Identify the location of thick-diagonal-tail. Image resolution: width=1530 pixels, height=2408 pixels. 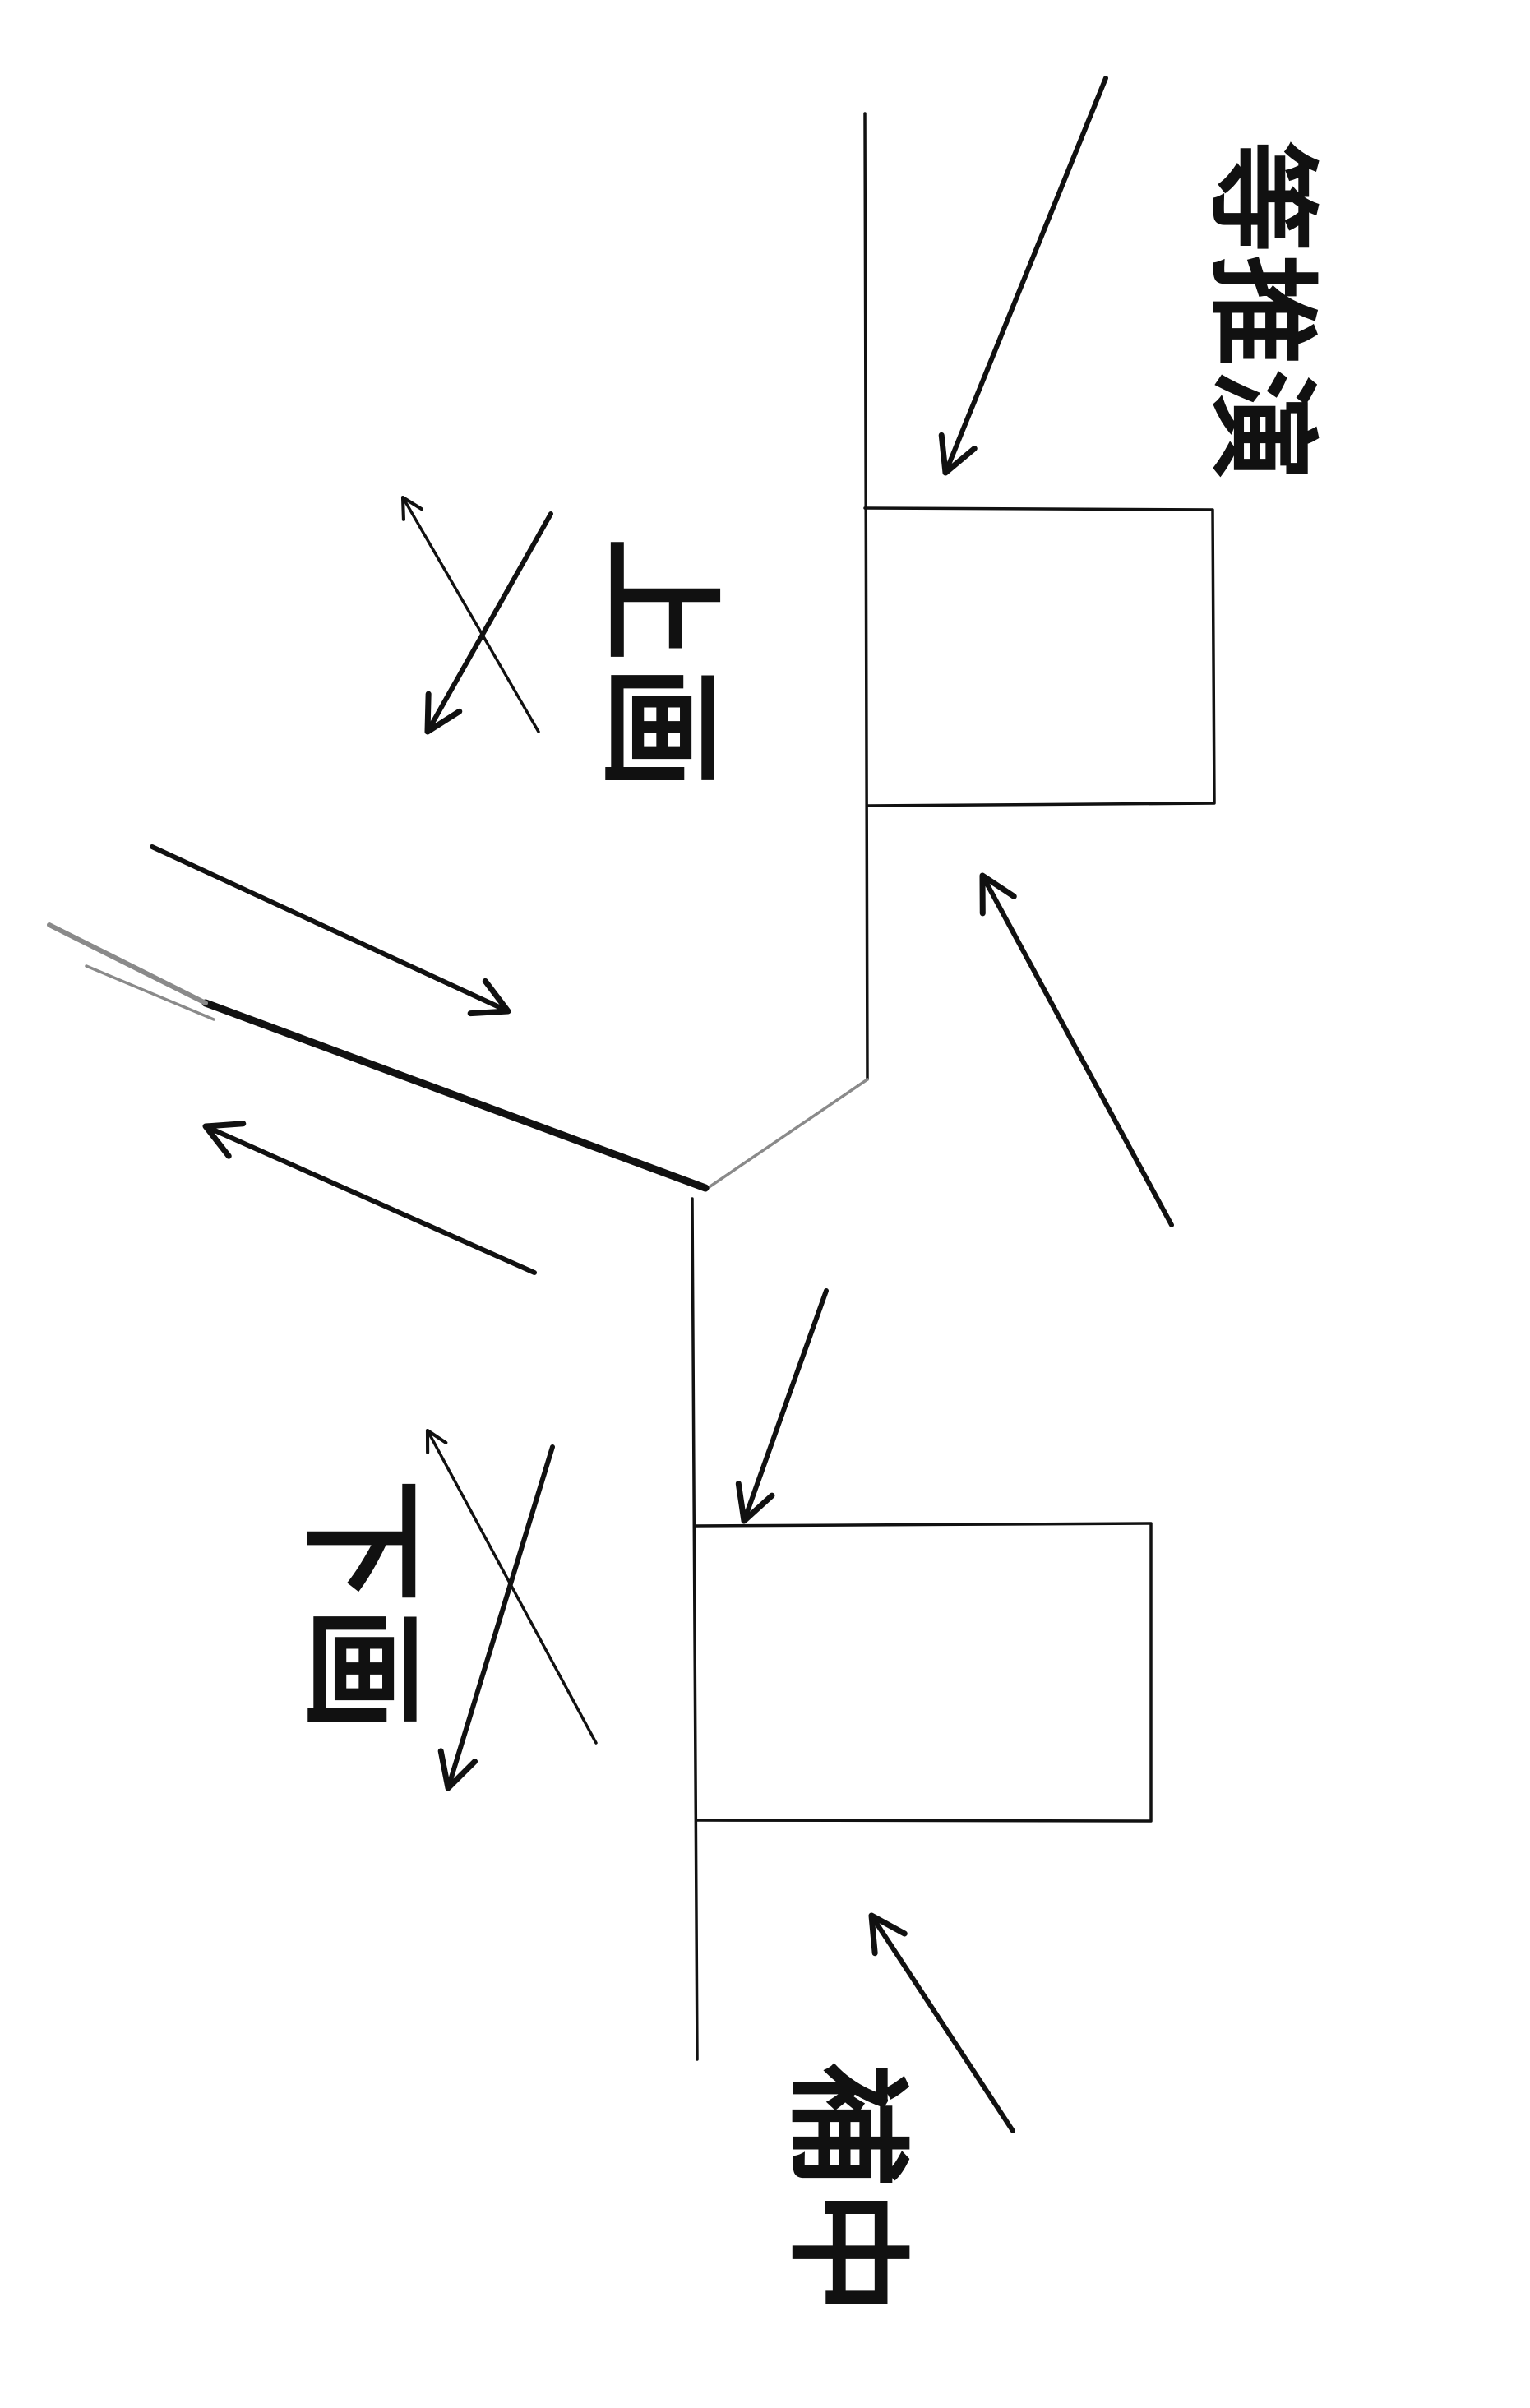
(127, 963).